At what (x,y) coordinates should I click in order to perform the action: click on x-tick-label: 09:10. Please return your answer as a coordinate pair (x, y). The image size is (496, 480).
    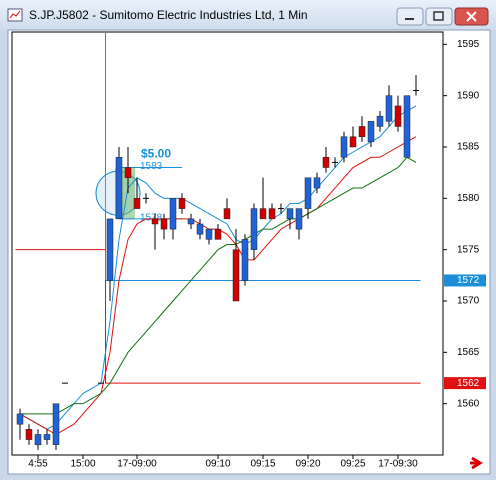
    Looking at the image, I should click on (217, 464).